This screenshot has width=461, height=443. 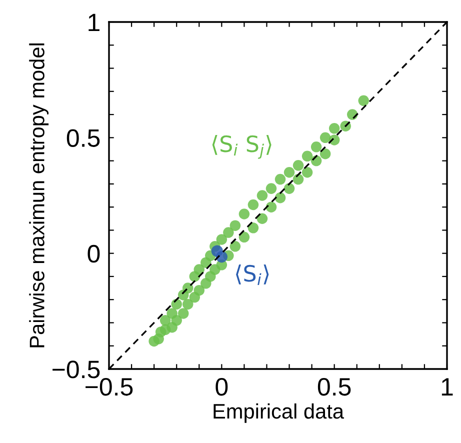 What do you see at coordinates (94, 253) in the screenshot?
I see `y-tick-label: 0` at bounding box center [94, 253].